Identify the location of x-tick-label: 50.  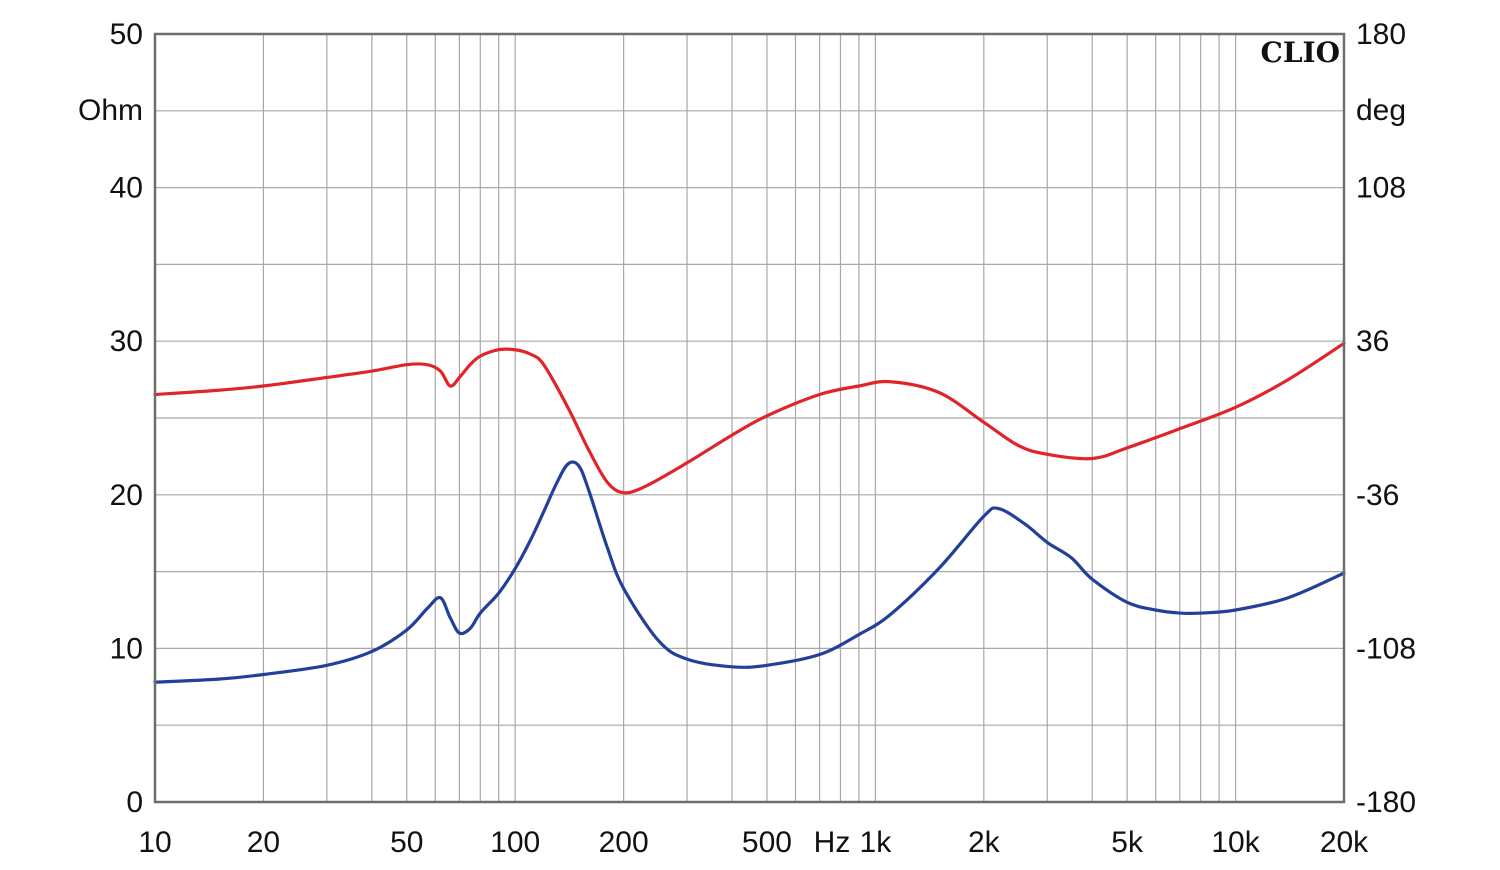
(406, 842).